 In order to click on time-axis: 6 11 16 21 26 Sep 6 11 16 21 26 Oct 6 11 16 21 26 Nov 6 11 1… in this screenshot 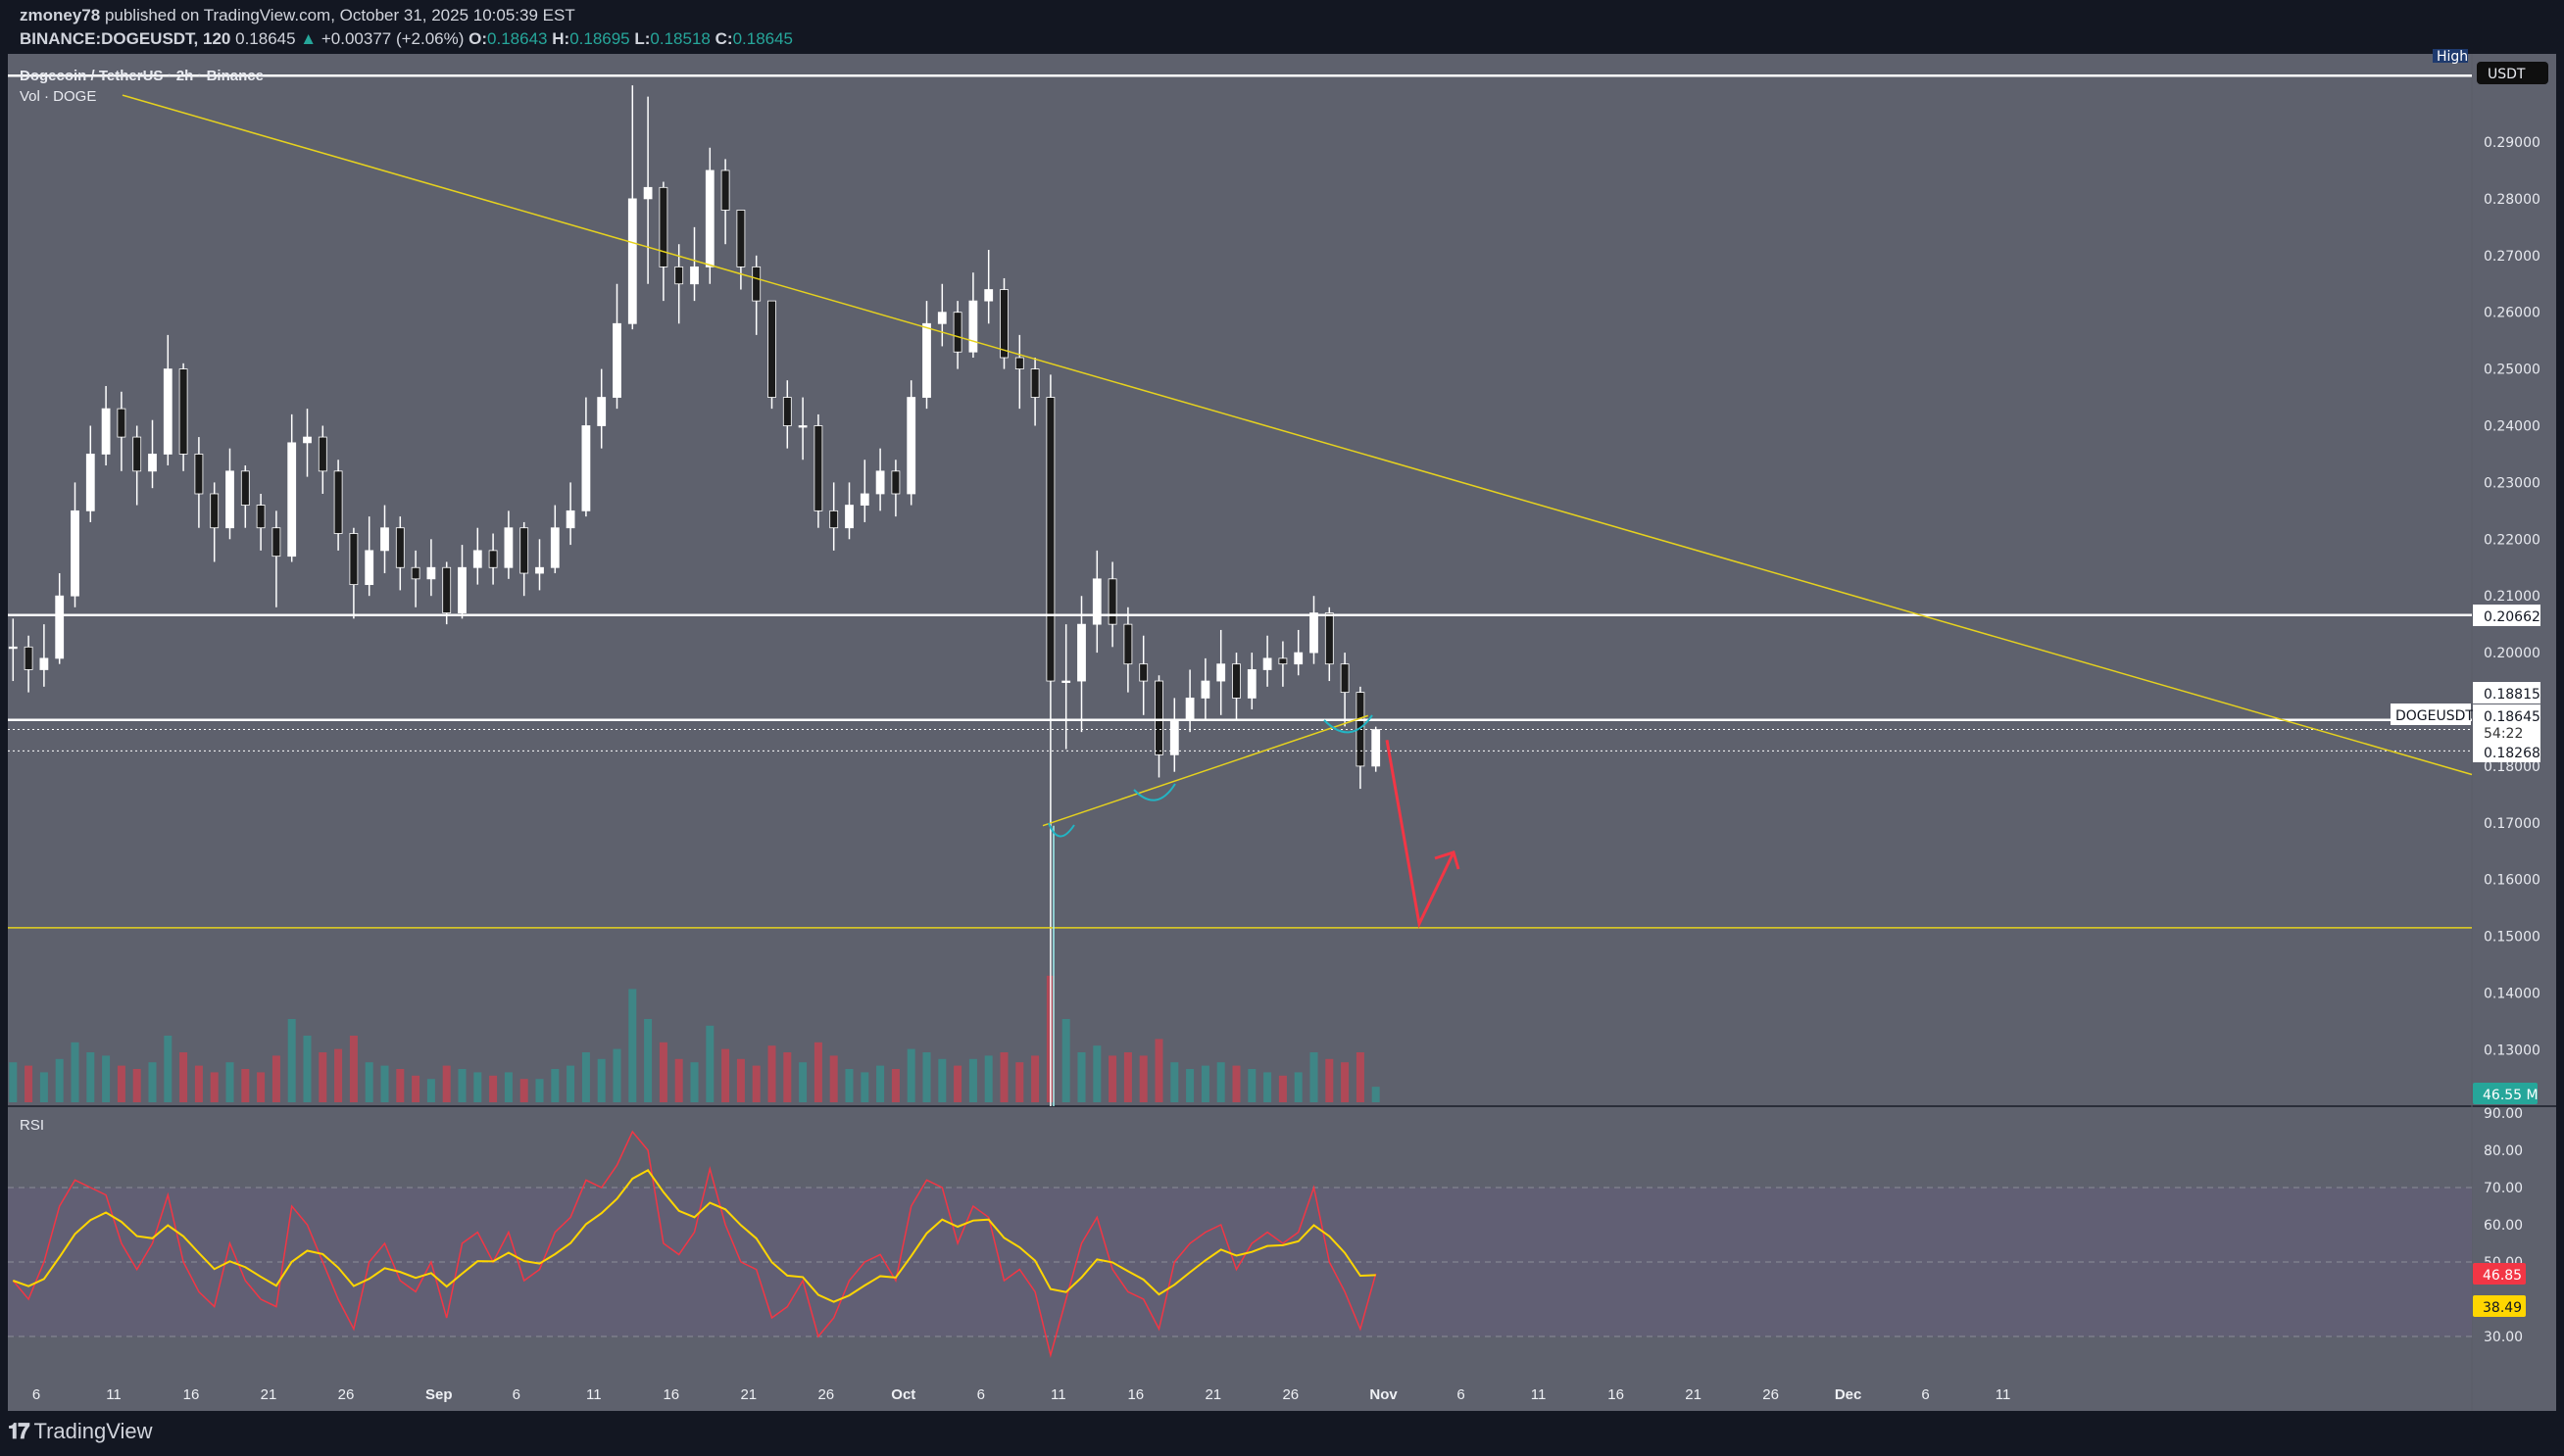, I will do `click(1022, 1394)`.